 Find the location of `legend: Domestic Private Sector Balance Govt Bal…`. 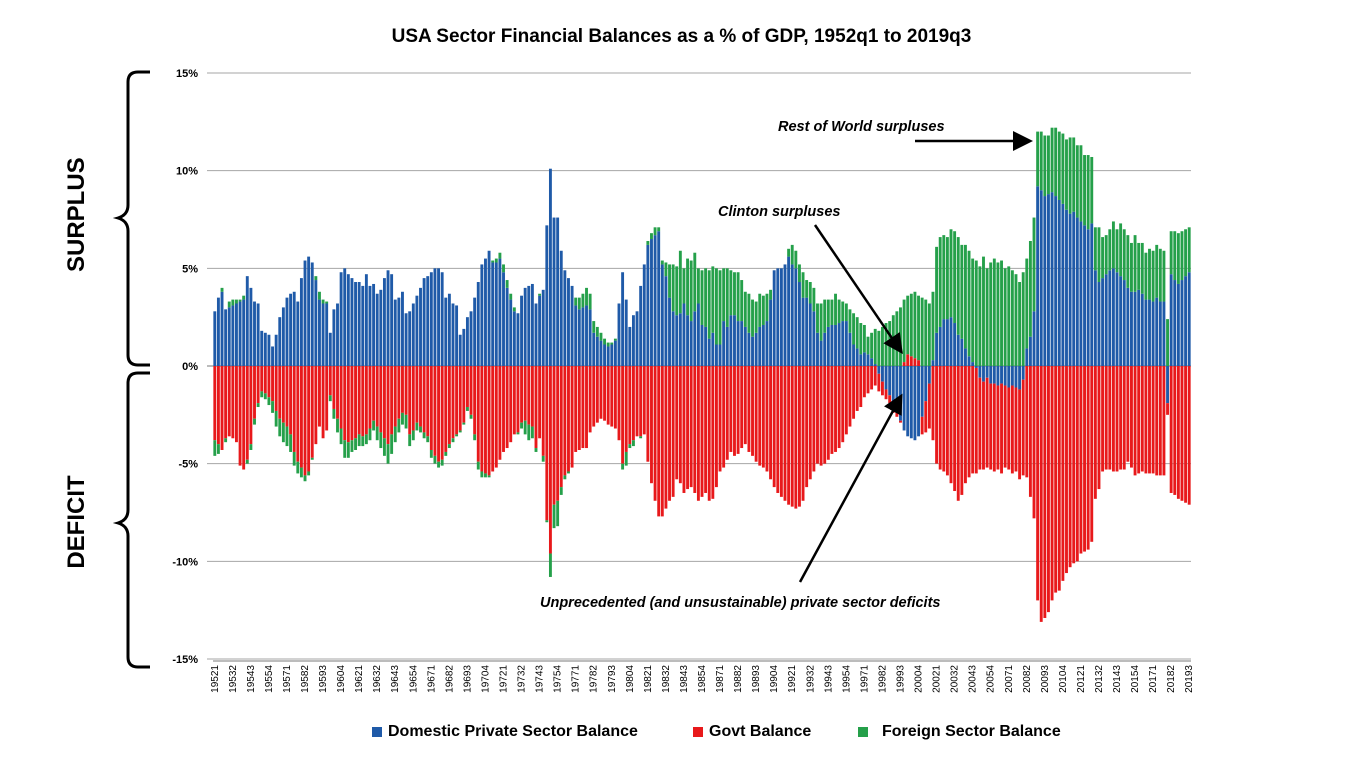

legend: Domestic Private Sector Balance Govt Bal… is located at coordinates (681, 734).